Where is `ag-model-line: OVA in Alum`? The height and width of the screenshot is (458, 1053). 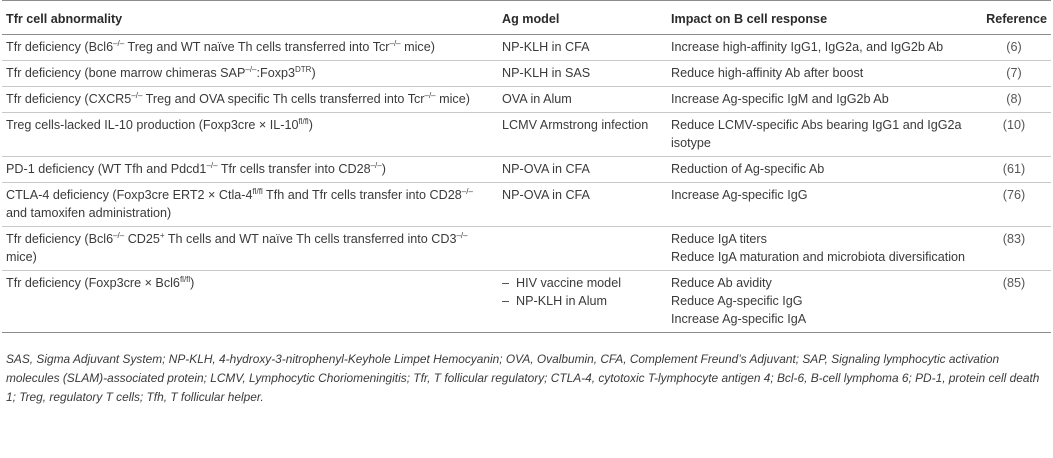 ag-model-line: OVA in Alum is located at coordinates (537, 99).